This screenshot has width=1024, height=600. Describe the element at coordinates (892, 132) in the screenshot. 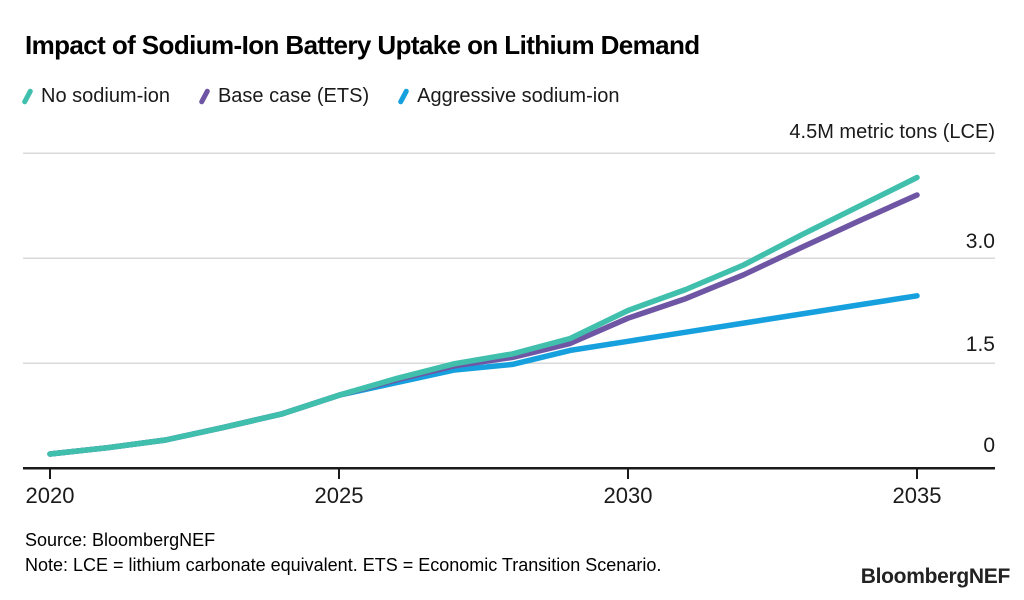

I see `y-axis-unit-label: 4.5M metric tons (LCE)` at that location.